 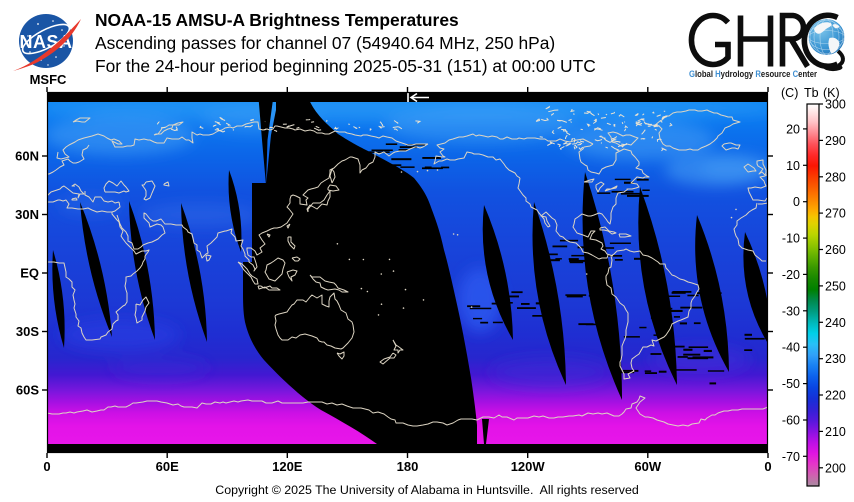 What do you see at coordinates (835, 141) in the screenshot?
I see `svg-text: 290` at bounding box center [835, 141].